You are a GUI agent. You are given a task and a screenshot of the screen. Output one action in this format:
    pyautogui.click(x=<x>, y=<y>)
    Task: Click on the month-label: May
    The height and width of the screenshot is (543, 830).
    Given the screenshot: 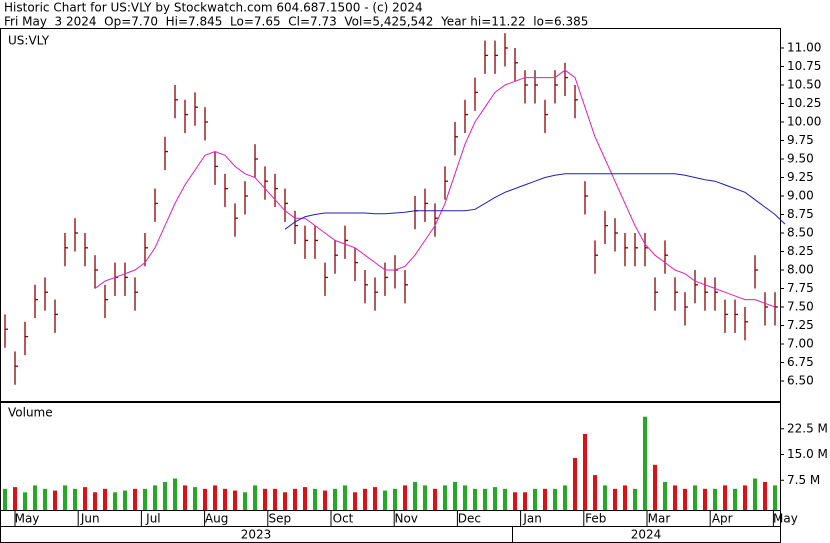 What is the action you would take?
    pyautogui.click(x=785, y=519)
    